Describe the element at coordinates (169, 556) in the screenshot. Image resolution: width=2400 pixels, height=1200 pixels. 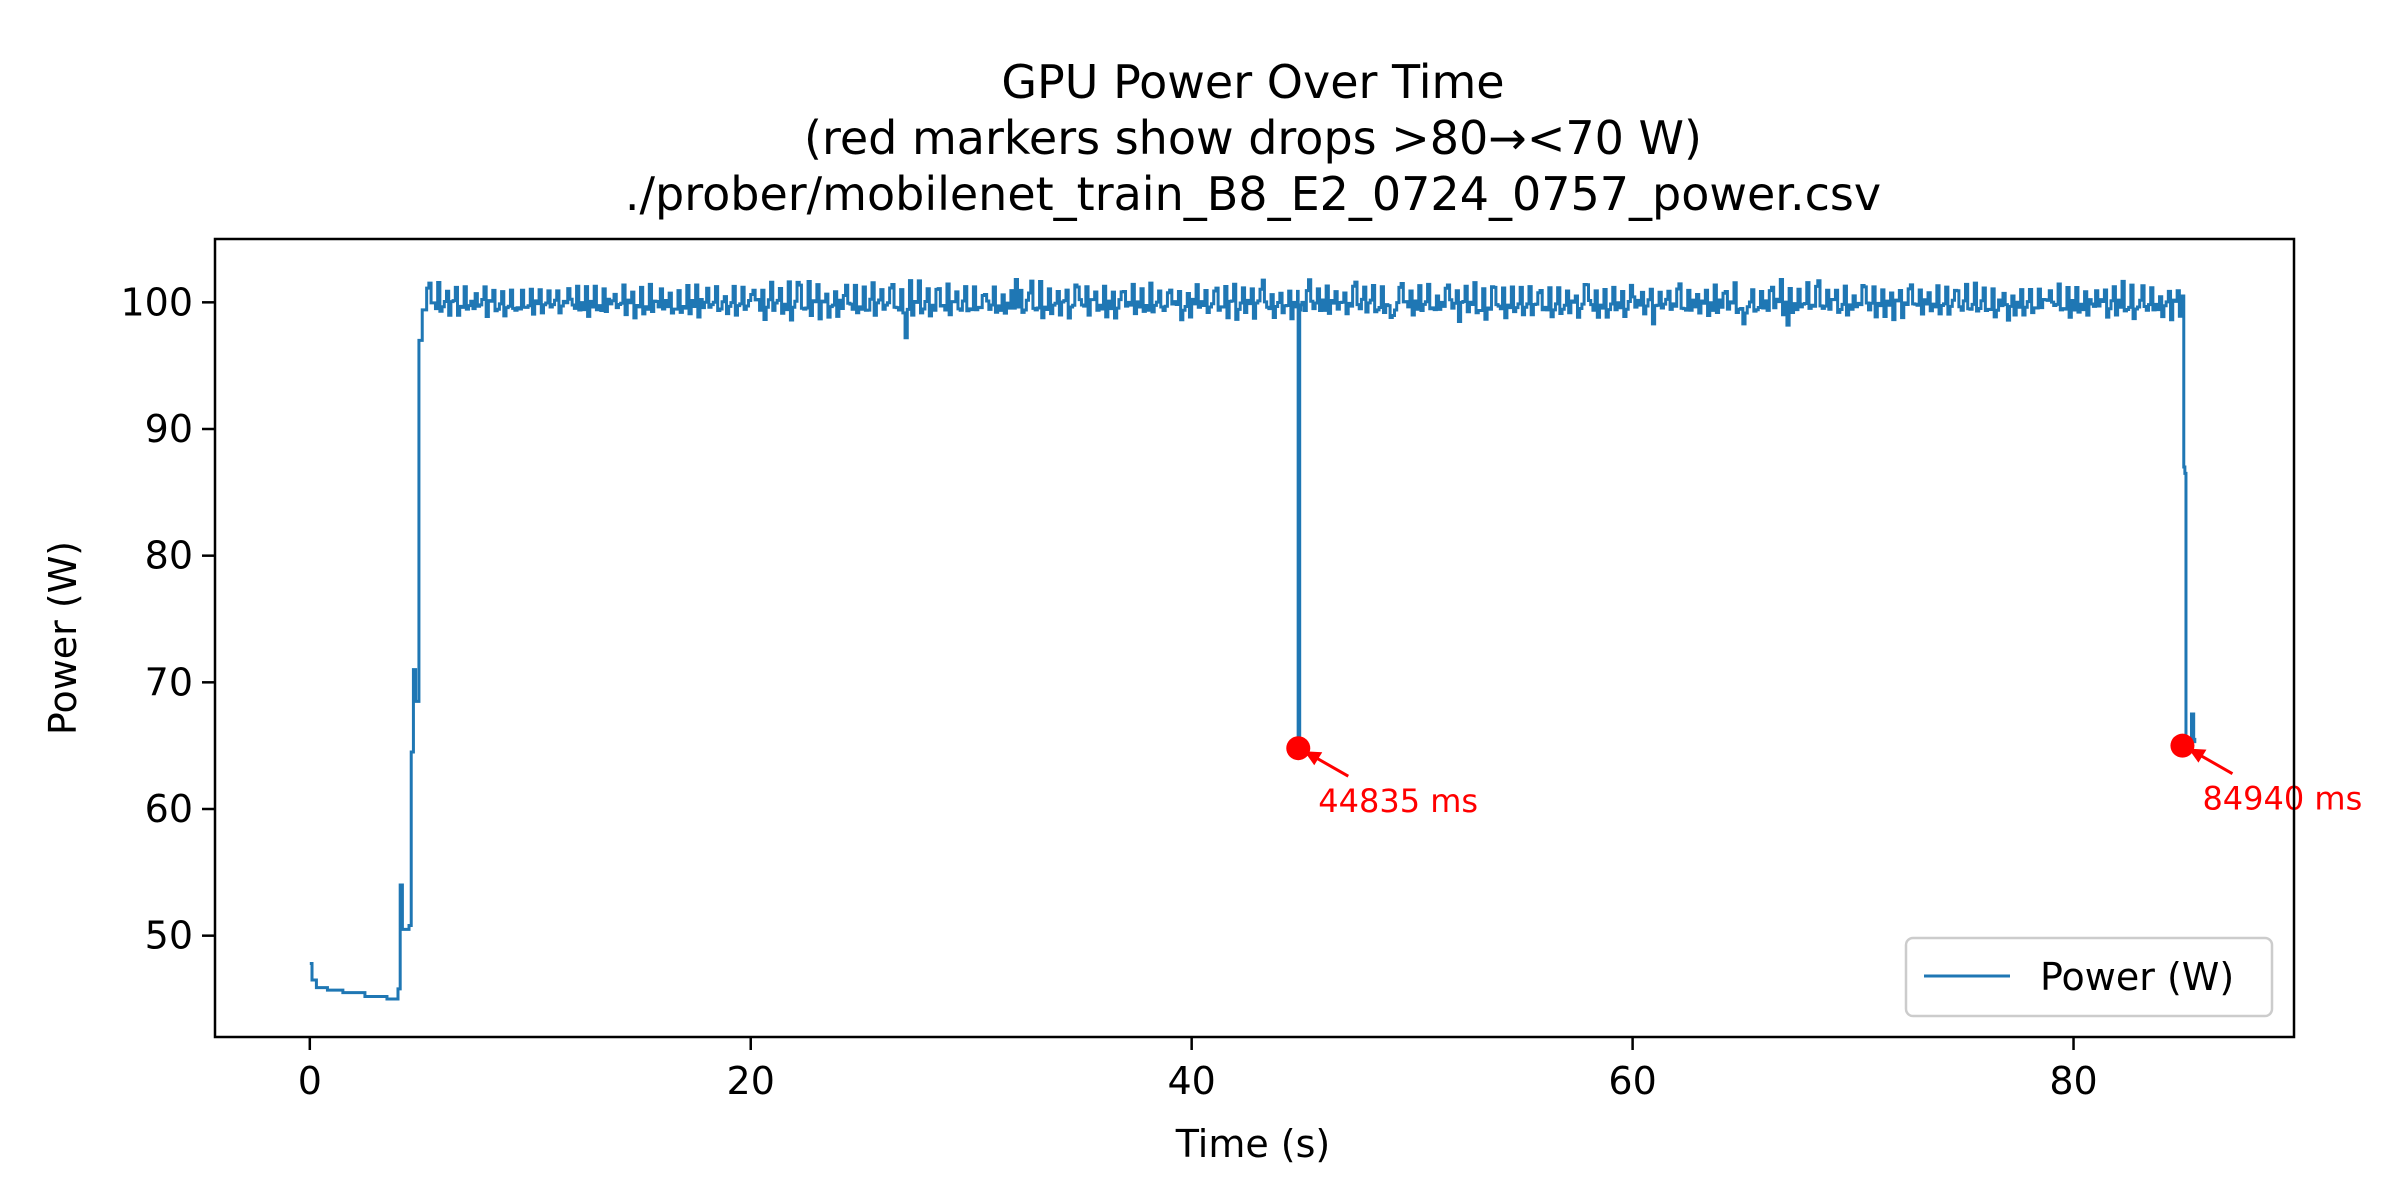
I see `y-tick-label: 80` at that location.